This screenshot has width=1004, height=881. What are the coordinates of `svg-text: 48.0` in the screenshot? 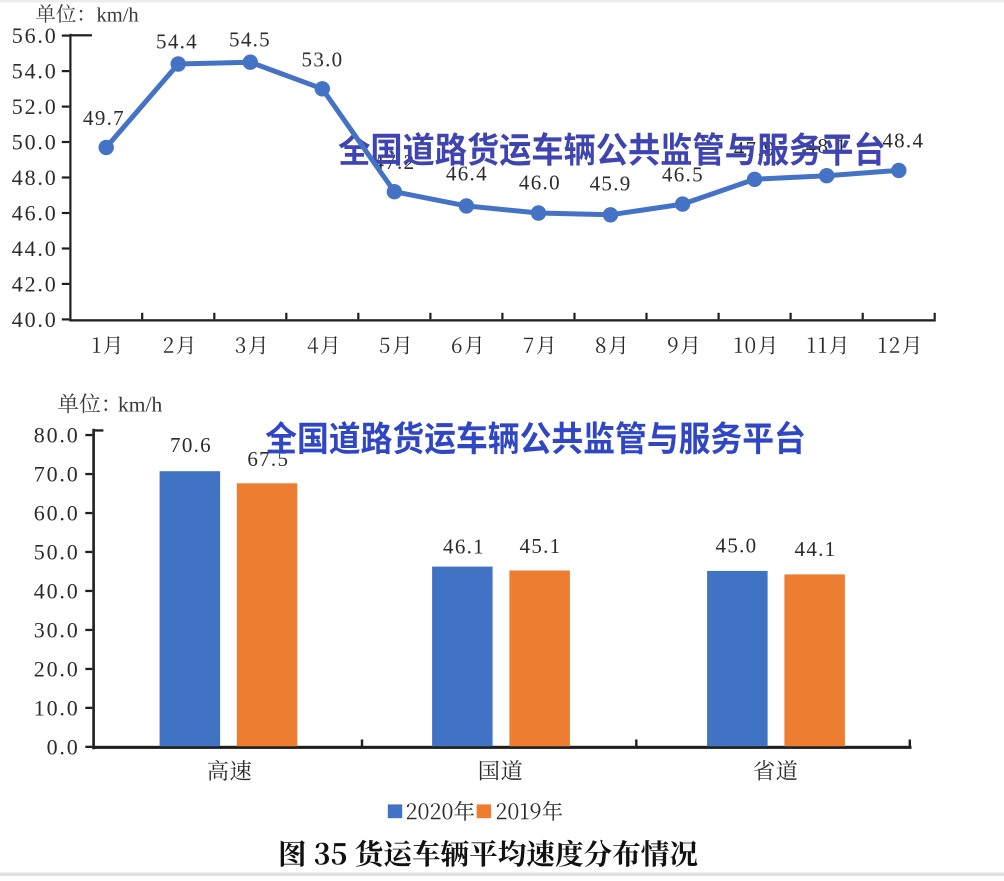 It's located at (35, 177).